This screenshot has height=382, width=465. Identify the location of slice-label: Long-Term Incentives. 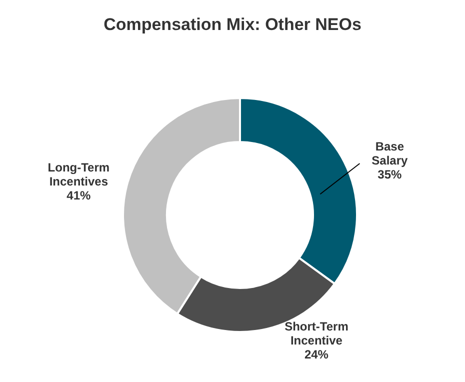
(79, 174).